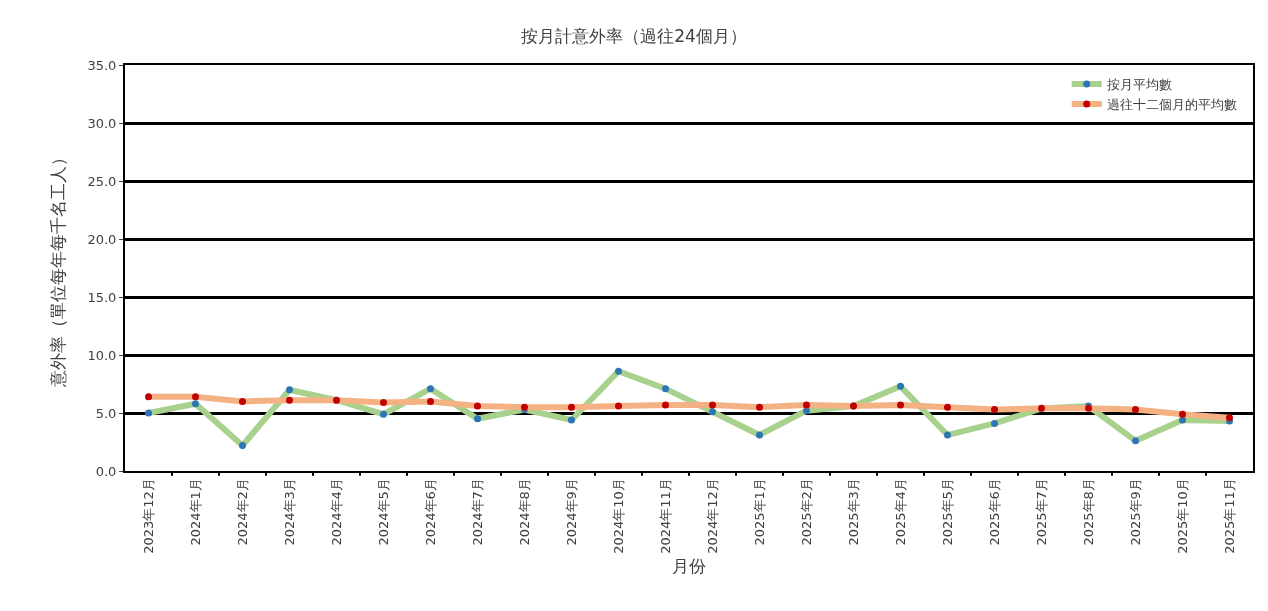 The width and height of the screenshot is (1268, 611). What do you see at coordinates (1139, 85) in the screenshot?
I see `legend-label: 按月平均數` at bounding box center [1139, 85].